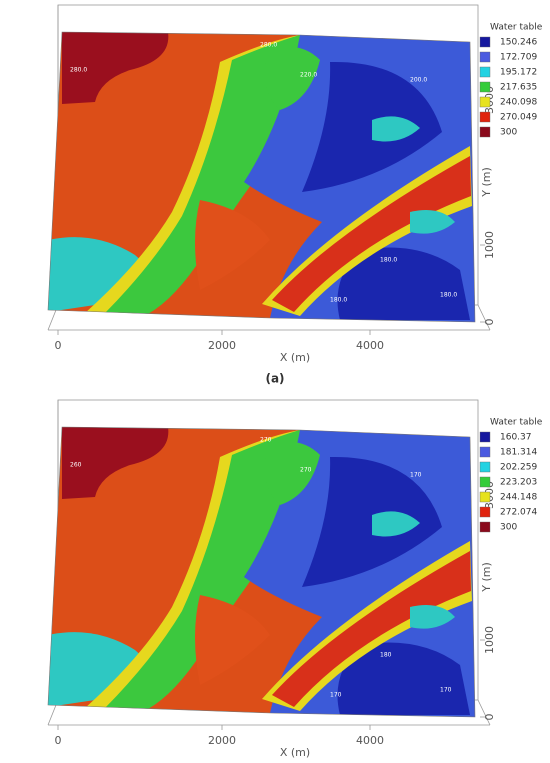 Image resolution: width=550 pixels, height=763 pixels. I want to click on contour-label: 260, so click(76, 465).